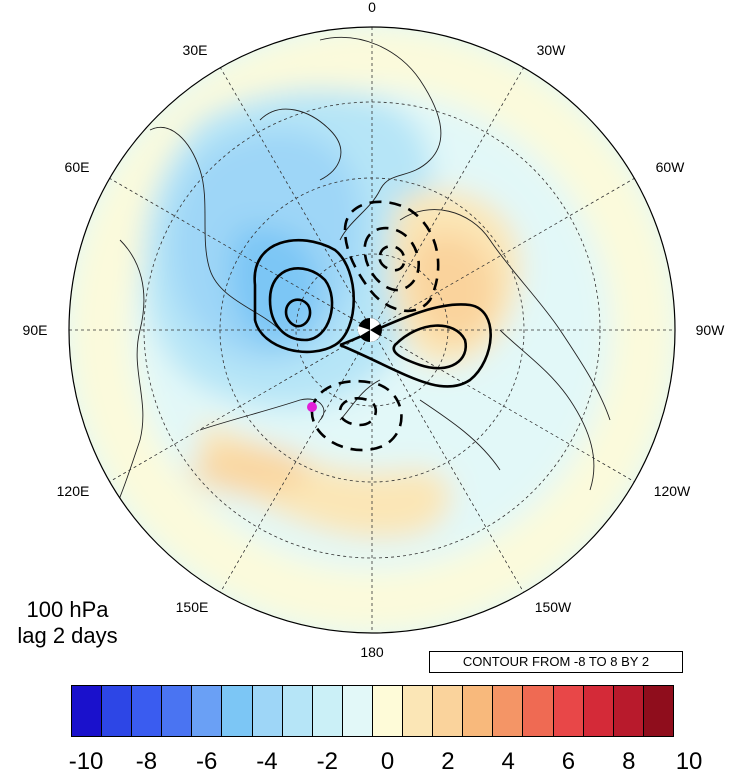 This screenshot has width=729, height=779. I want to click on contour-positive-mid, so click(301, 304).